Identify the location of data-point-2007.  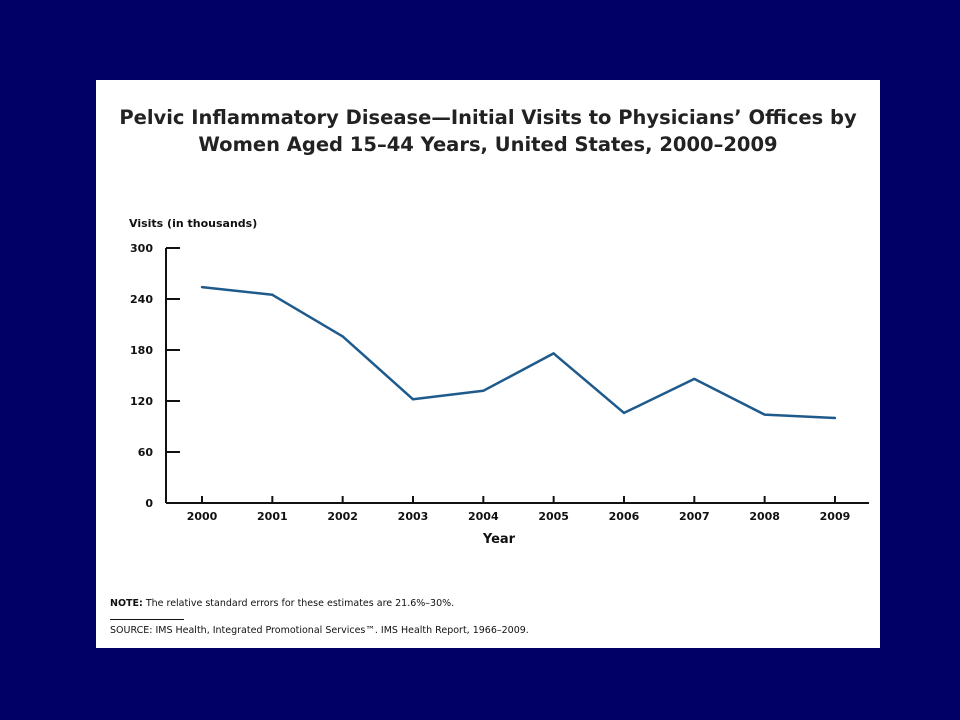
(694, 379).